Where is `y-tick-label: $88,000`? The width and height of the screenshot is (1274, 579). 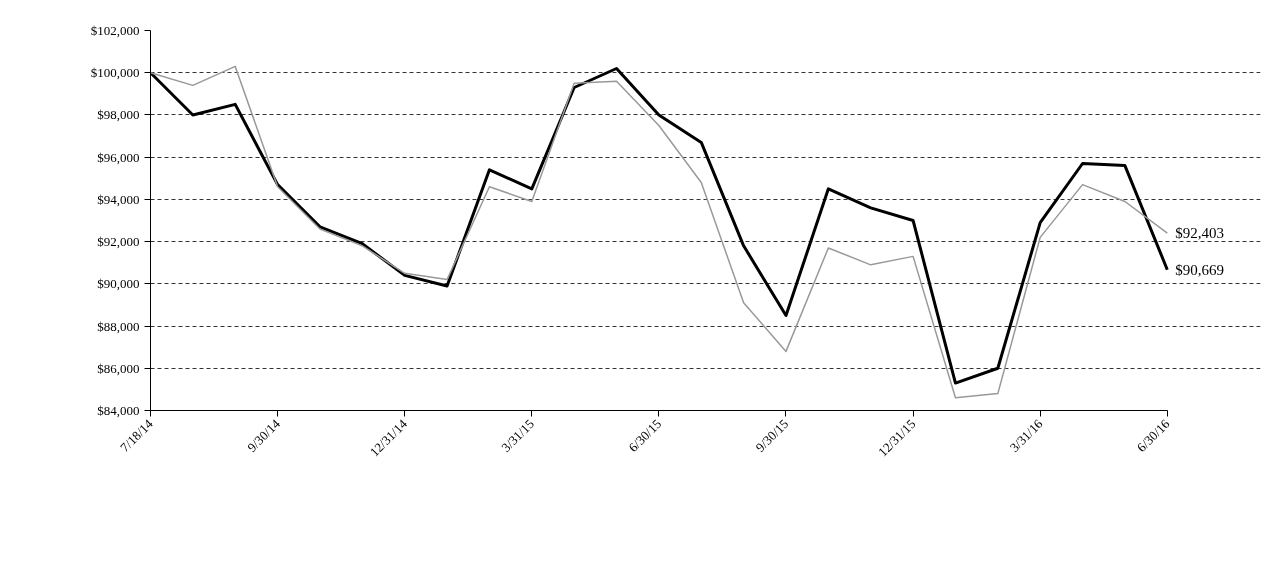 y-tick-label: $88,000 is located at coordinates (118, 326).